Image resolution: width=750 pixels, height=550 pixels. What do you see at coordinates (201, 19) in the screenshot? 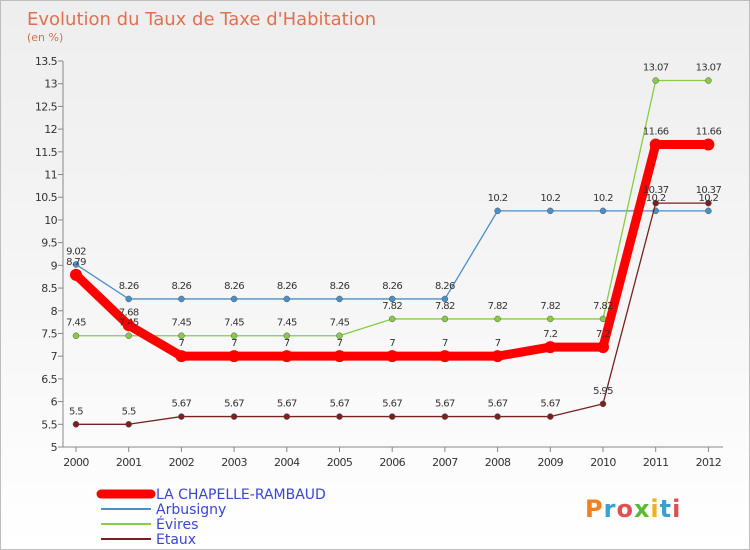
I see `chart-title: Evolution du Taux de Taxe d'Habitation` at bounding box center [201, 19].